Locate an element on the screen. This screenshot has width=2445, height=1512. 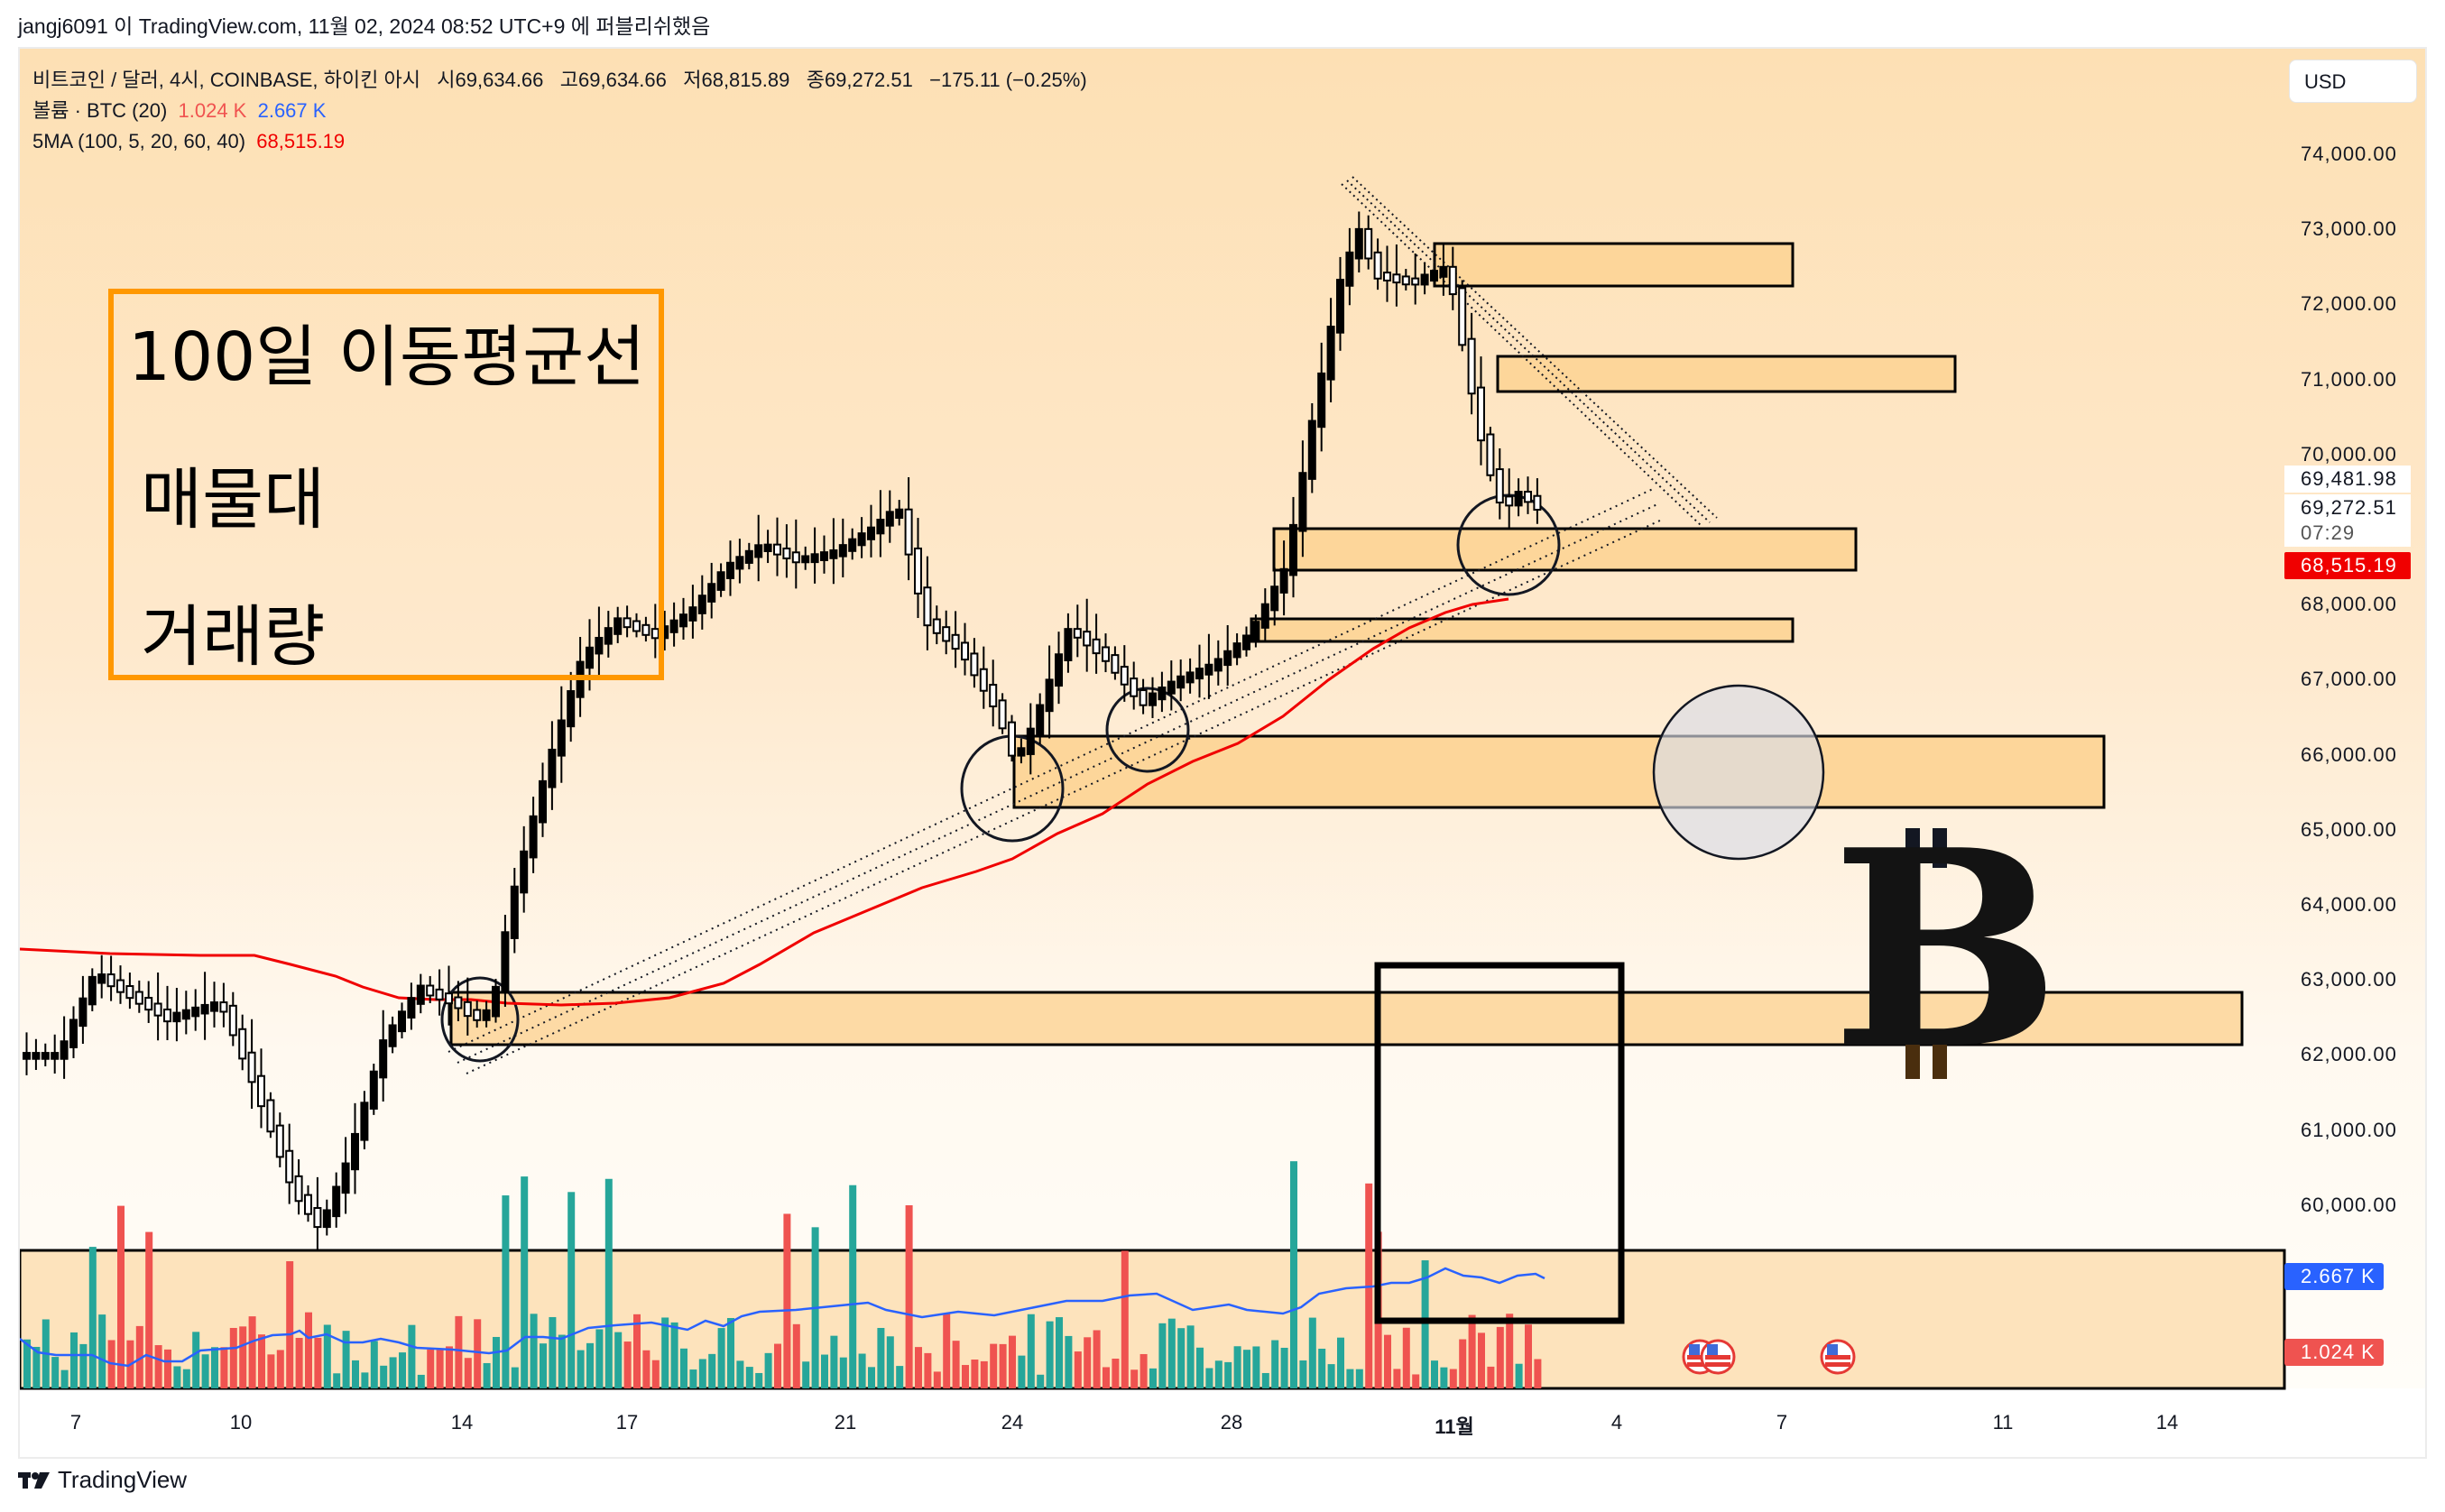
open-label: 시 is located at coordinates (446, 80).